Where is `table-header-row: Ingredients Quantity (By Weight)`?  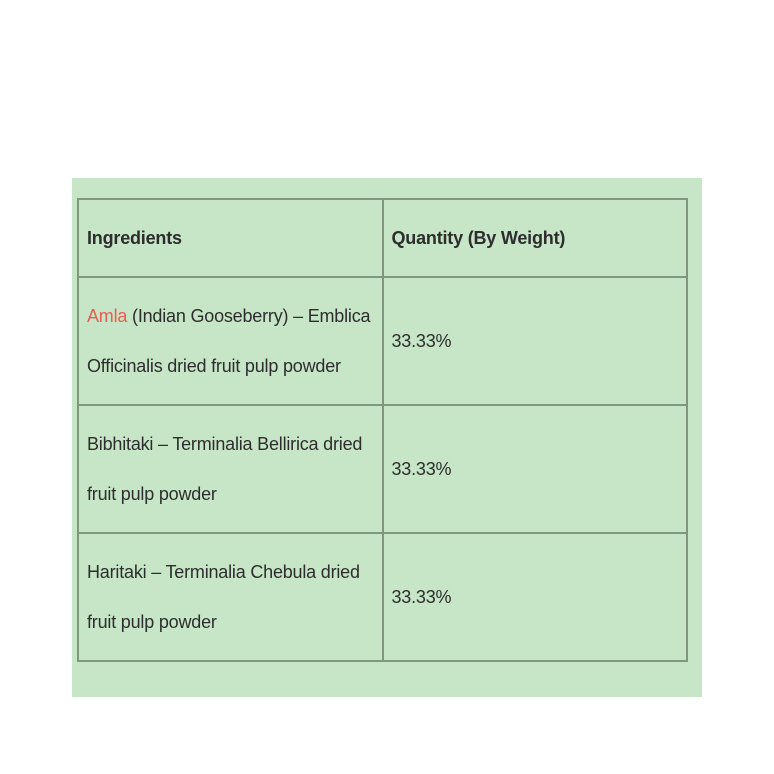
table-header-row: Ingredients Quantity (By Weight) is located at coordinates (382, 238).